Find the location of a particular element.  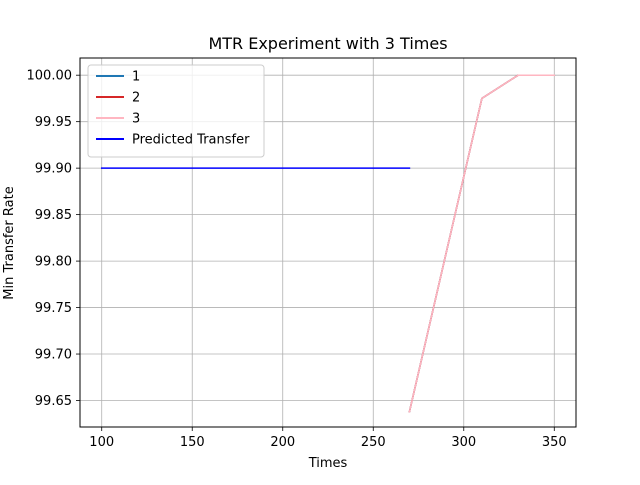

y-tick-label: 99.70 is located at coordinates (53, 355).